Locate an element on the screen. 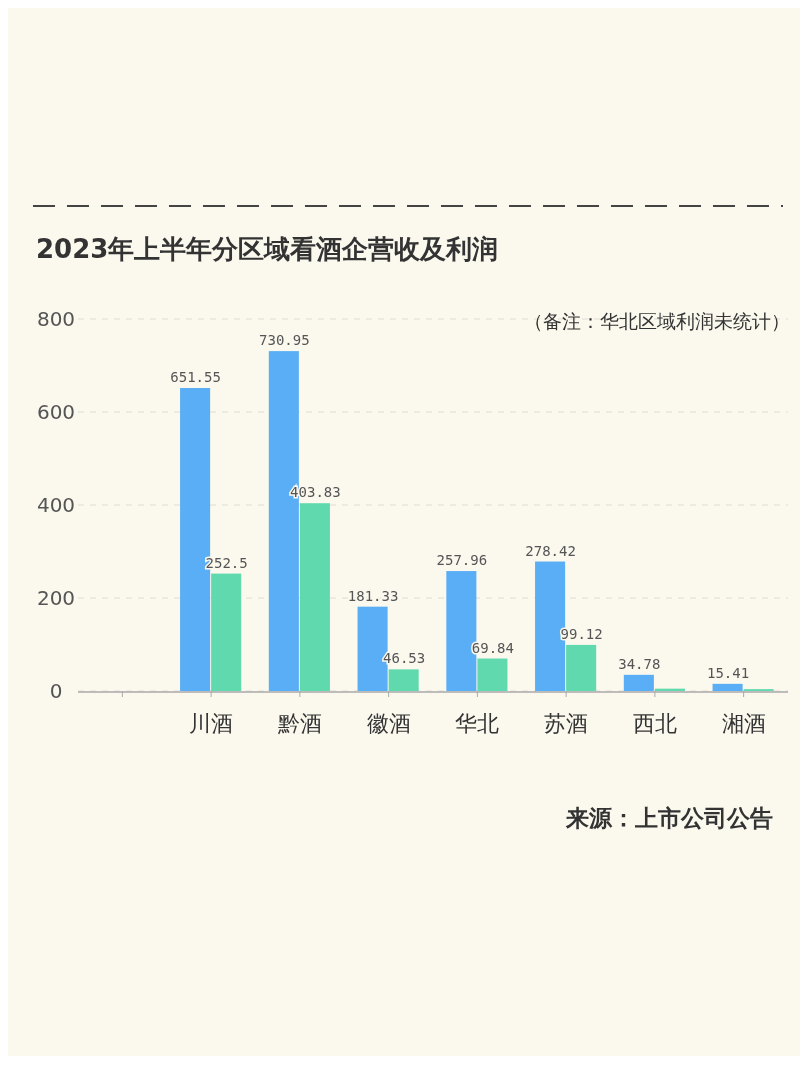 The height and width of the screenshot is (1068, 800). annotation: （备注：华北区域利润未统计） is located at coordinates (657, 321).